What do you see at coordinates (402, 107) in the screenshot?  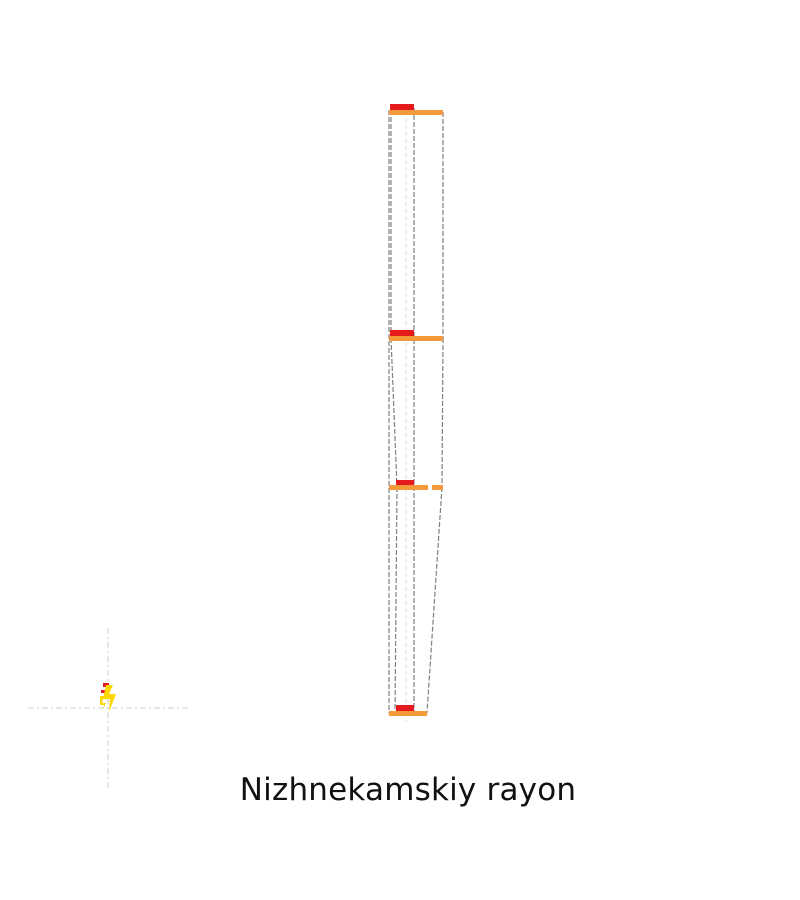 I see `red-marker-top` at bounding box center [402, 107].